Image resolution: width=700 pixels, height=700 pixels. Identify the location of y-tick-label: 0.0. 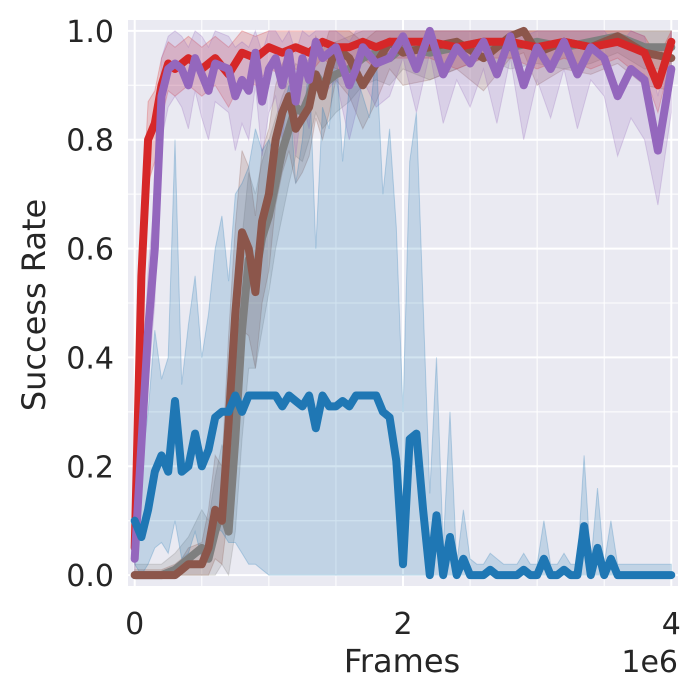
(90, 576).